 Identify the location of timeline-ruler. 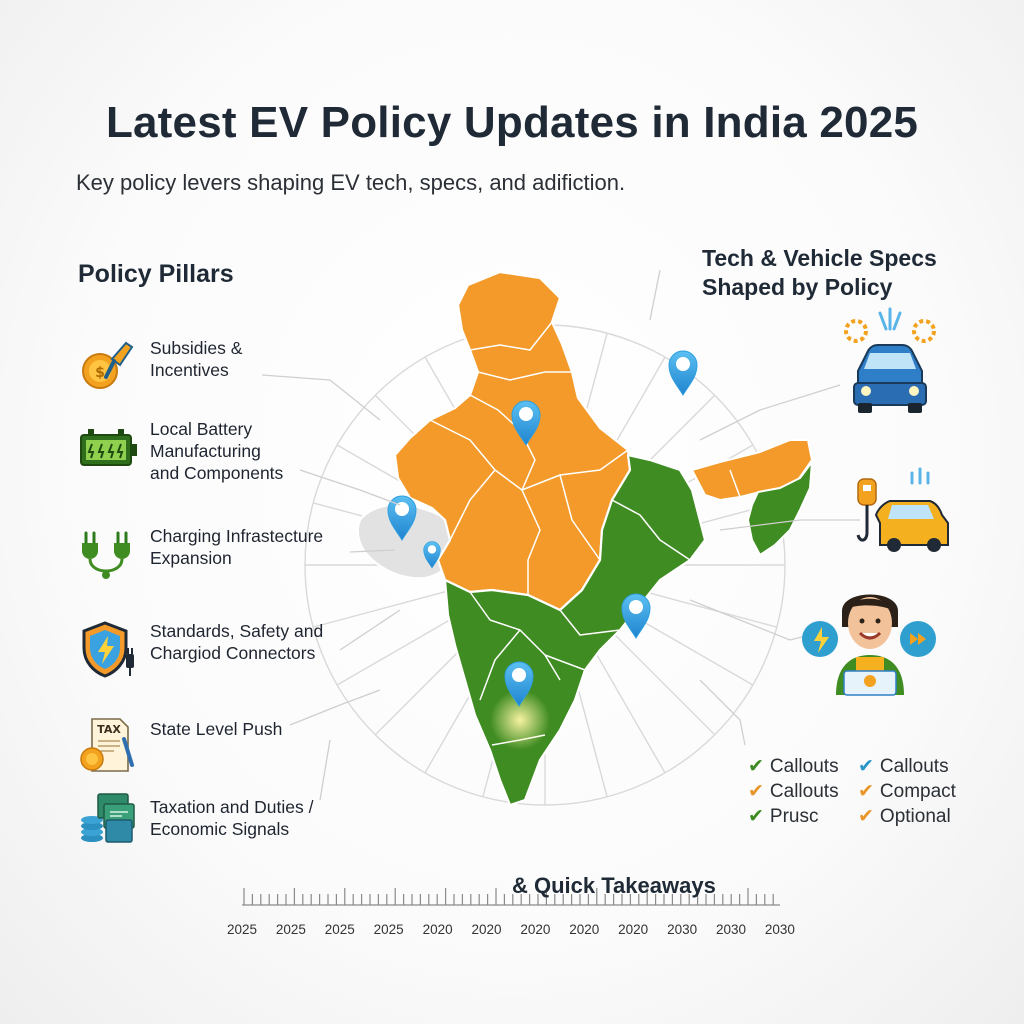
(511, 897).